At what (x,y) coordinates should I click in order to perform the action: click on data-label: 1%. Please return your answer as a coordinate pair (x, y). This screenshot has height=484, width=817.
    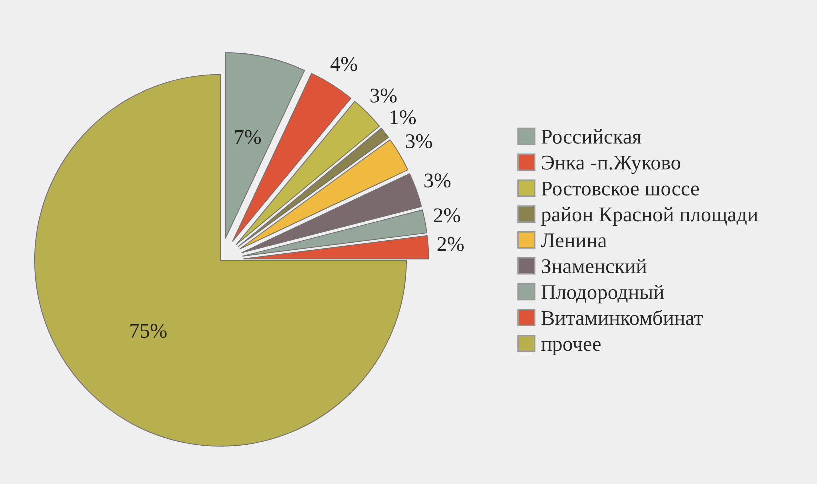
    Looking at the image, I should click on (403, 117).